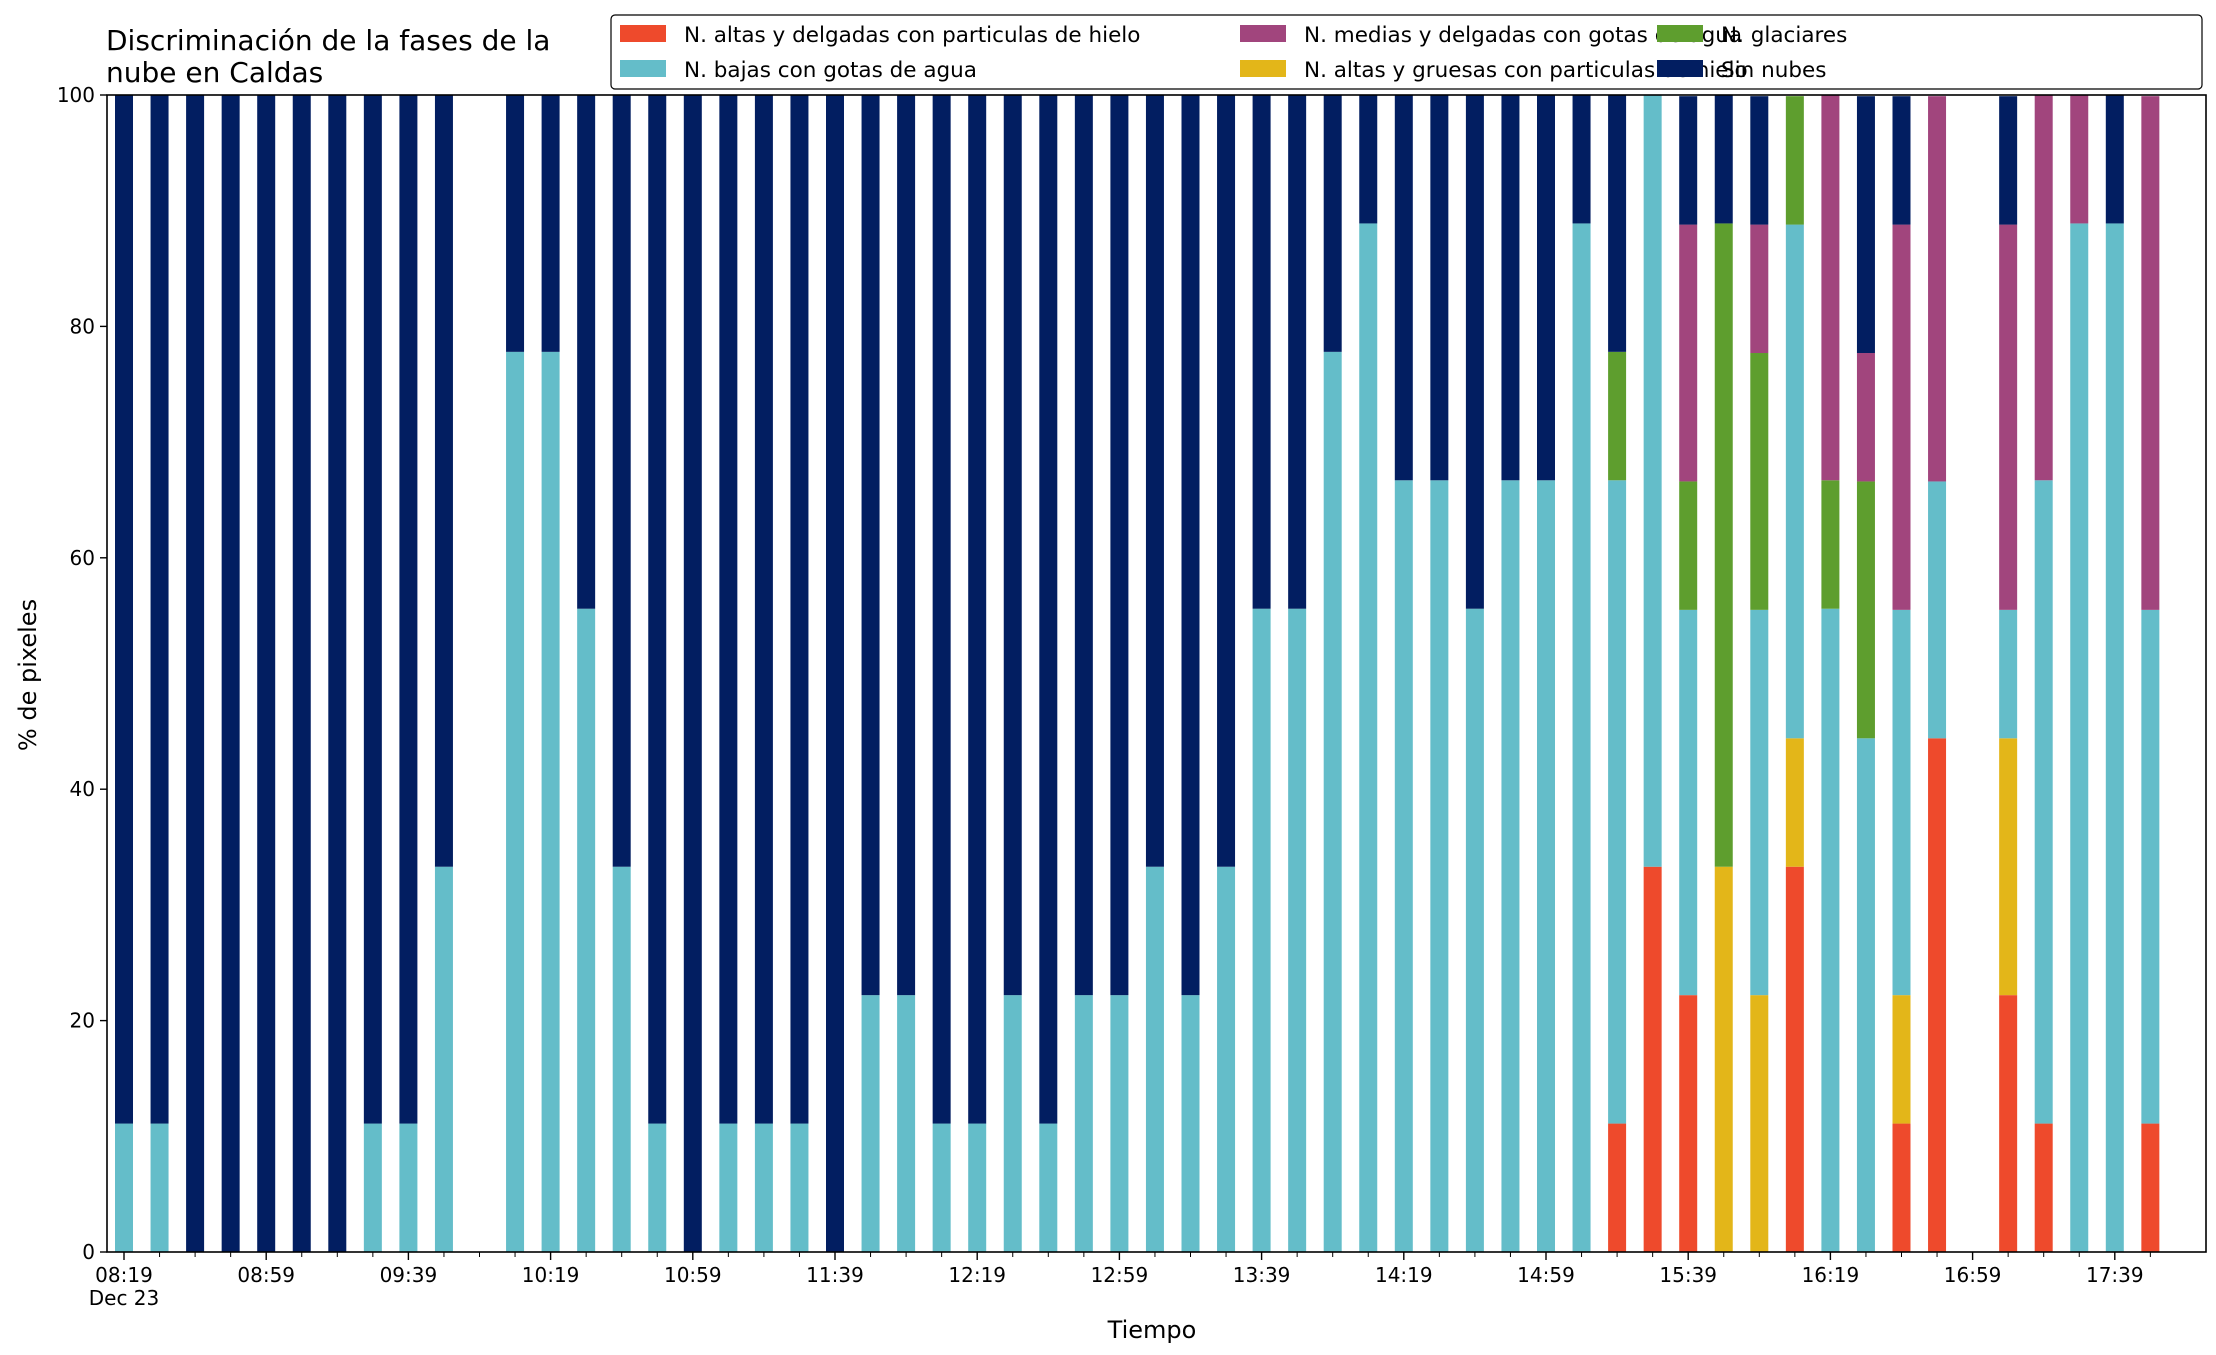  Describe the element at coordinates (1261, 930) in the screenshot. I see `bar-segment-1339-s2` at that location.